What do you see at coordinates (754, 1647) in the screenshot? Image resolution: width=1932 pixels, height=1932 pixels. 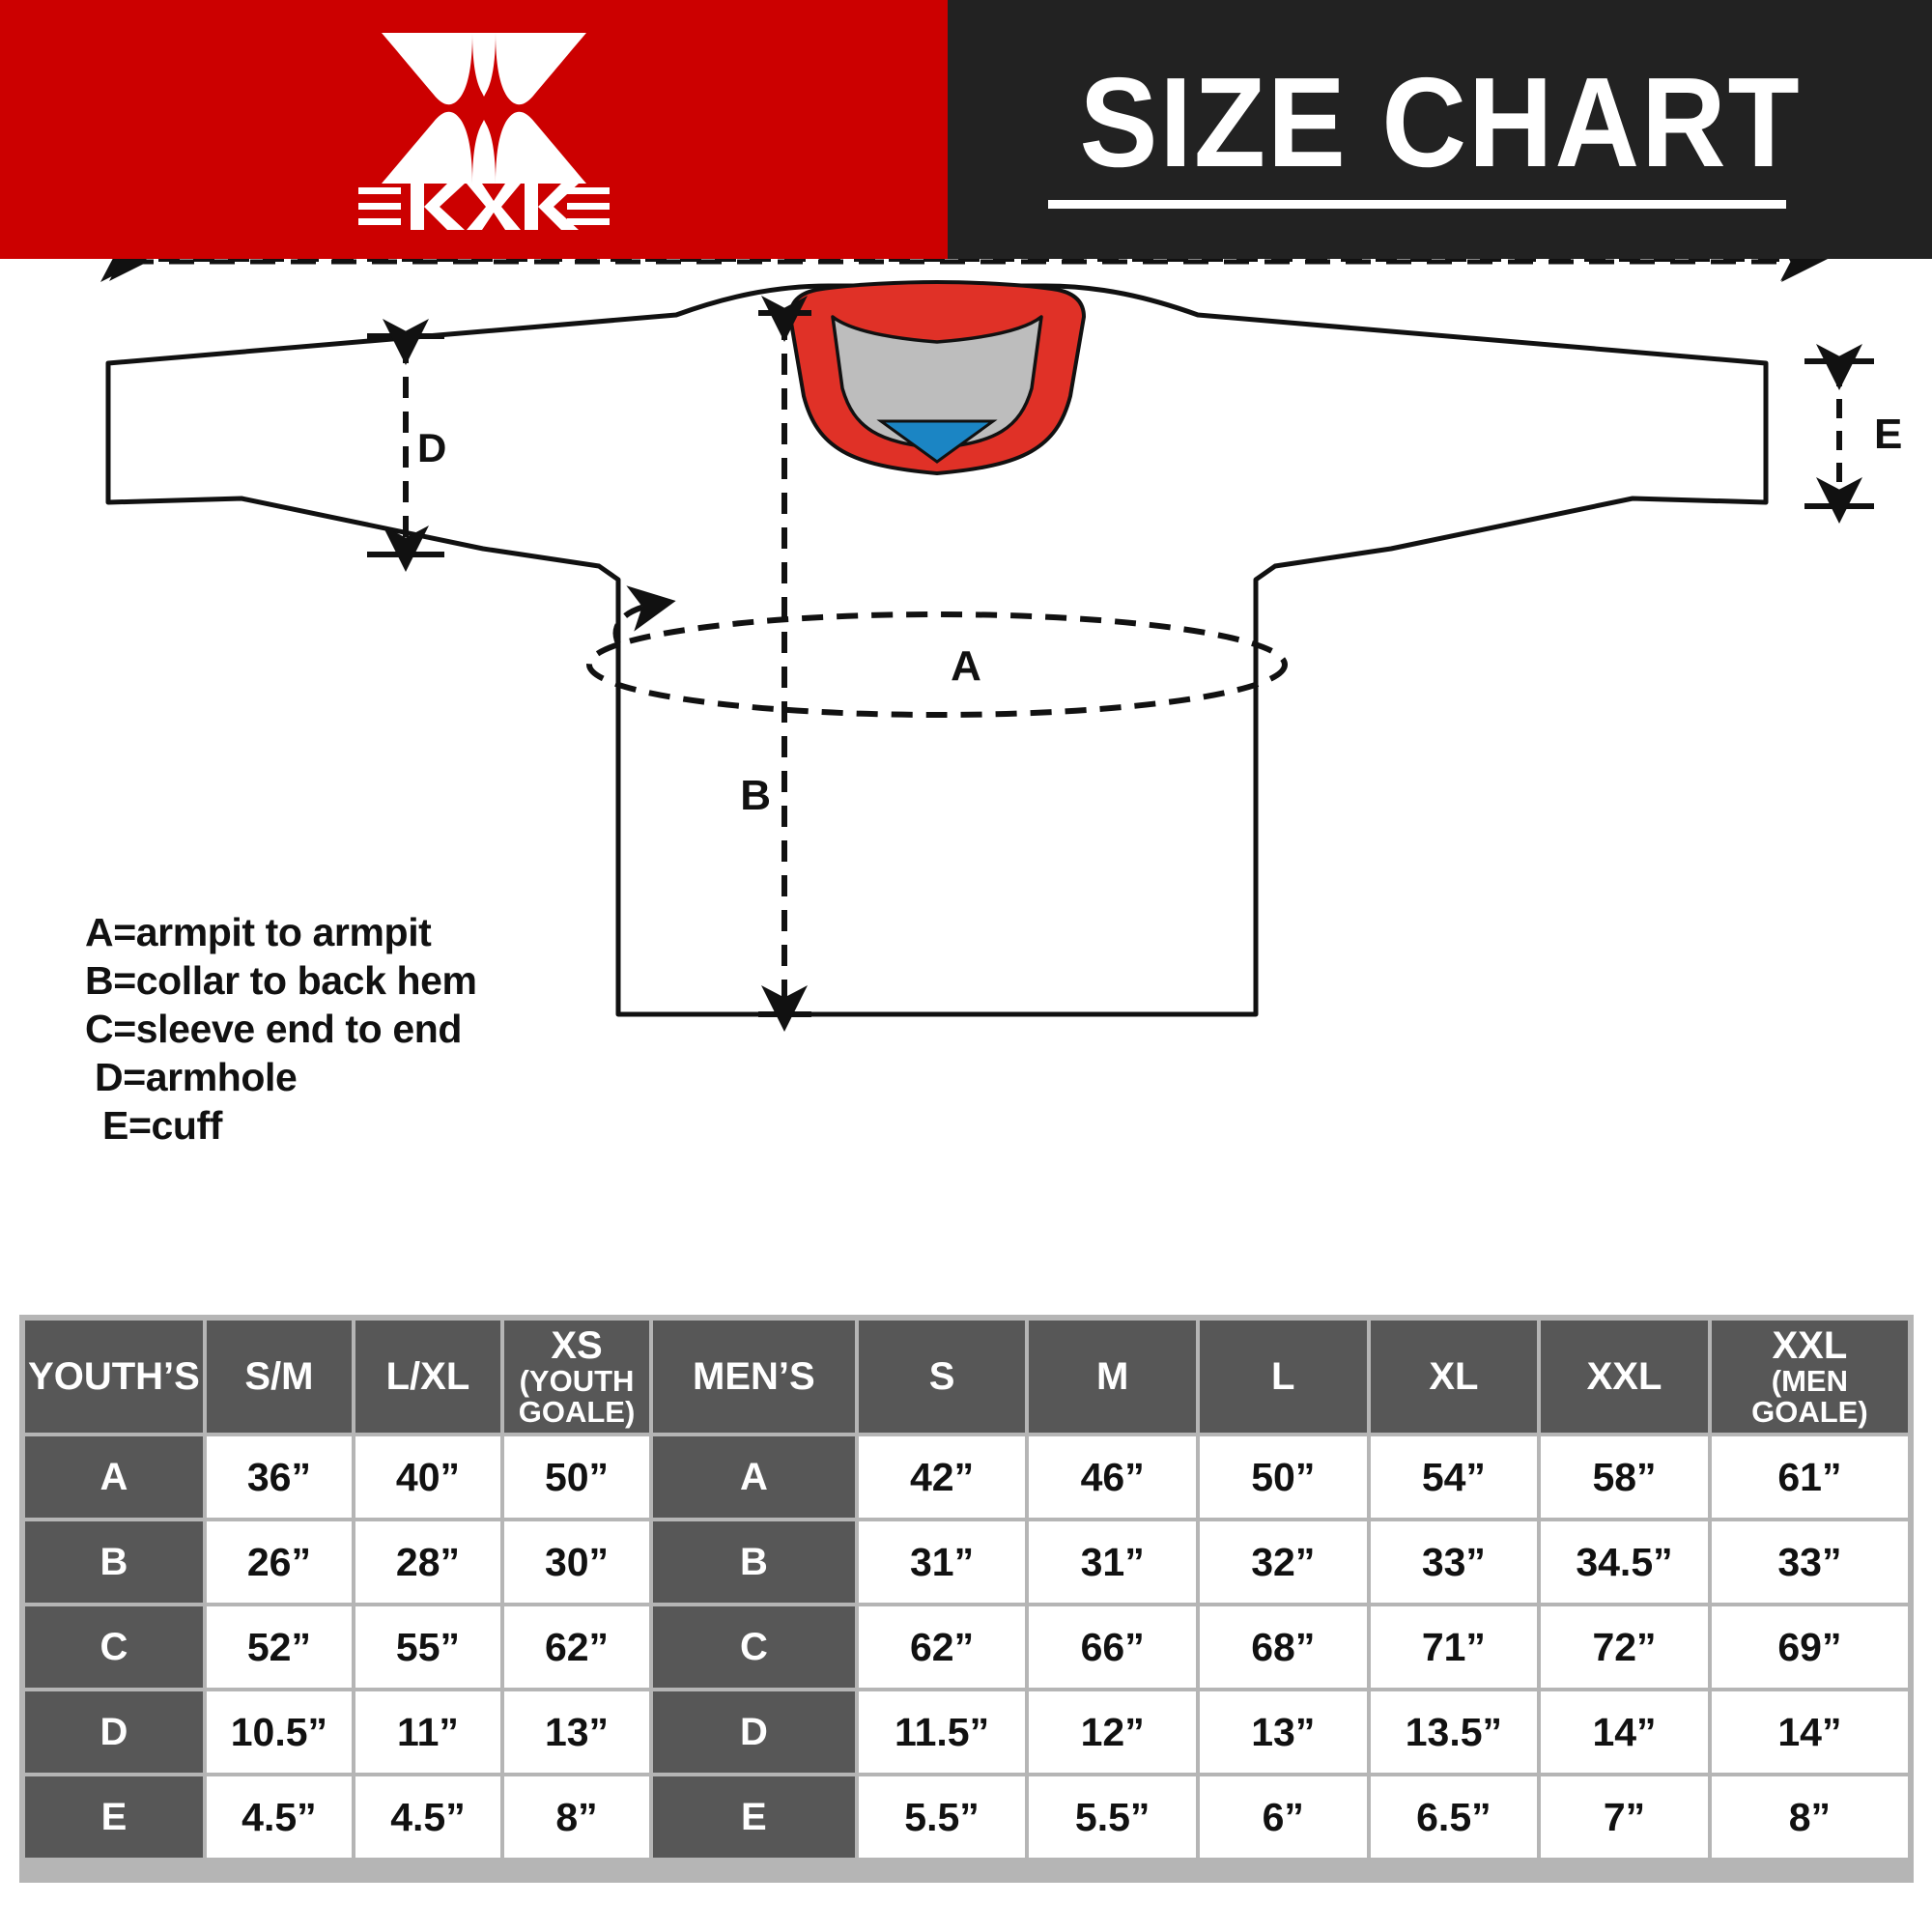 I see `row-label-men: C` at bounding box center [754, 1647].